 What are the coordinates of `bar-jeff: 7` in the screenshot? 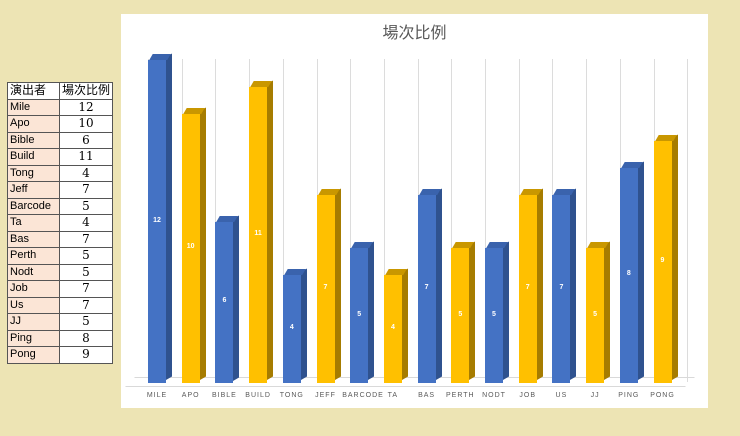 It's located at (328, 285).